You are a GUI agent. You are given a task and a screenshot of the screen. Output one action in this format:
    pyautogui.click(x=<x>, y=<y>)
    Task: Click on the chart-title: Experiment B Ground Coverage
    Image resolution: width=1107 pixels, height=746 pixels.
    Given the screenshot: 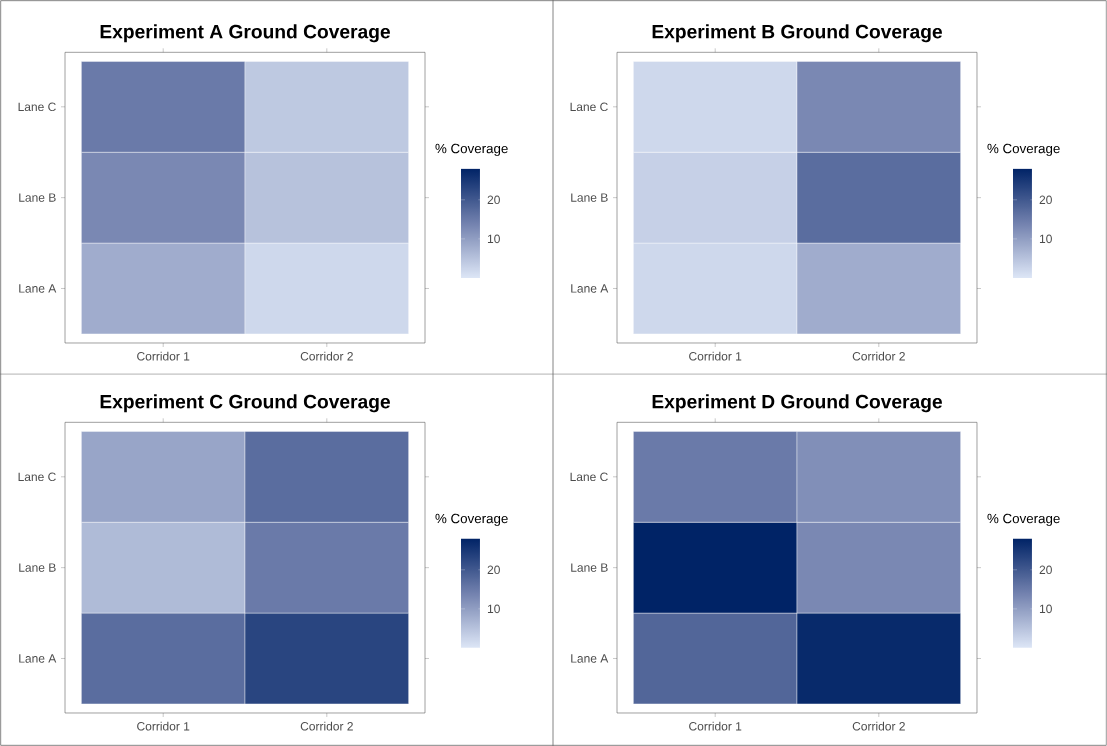 What is the action you would take?
    pyautogui.click(x=797, y=33)
    